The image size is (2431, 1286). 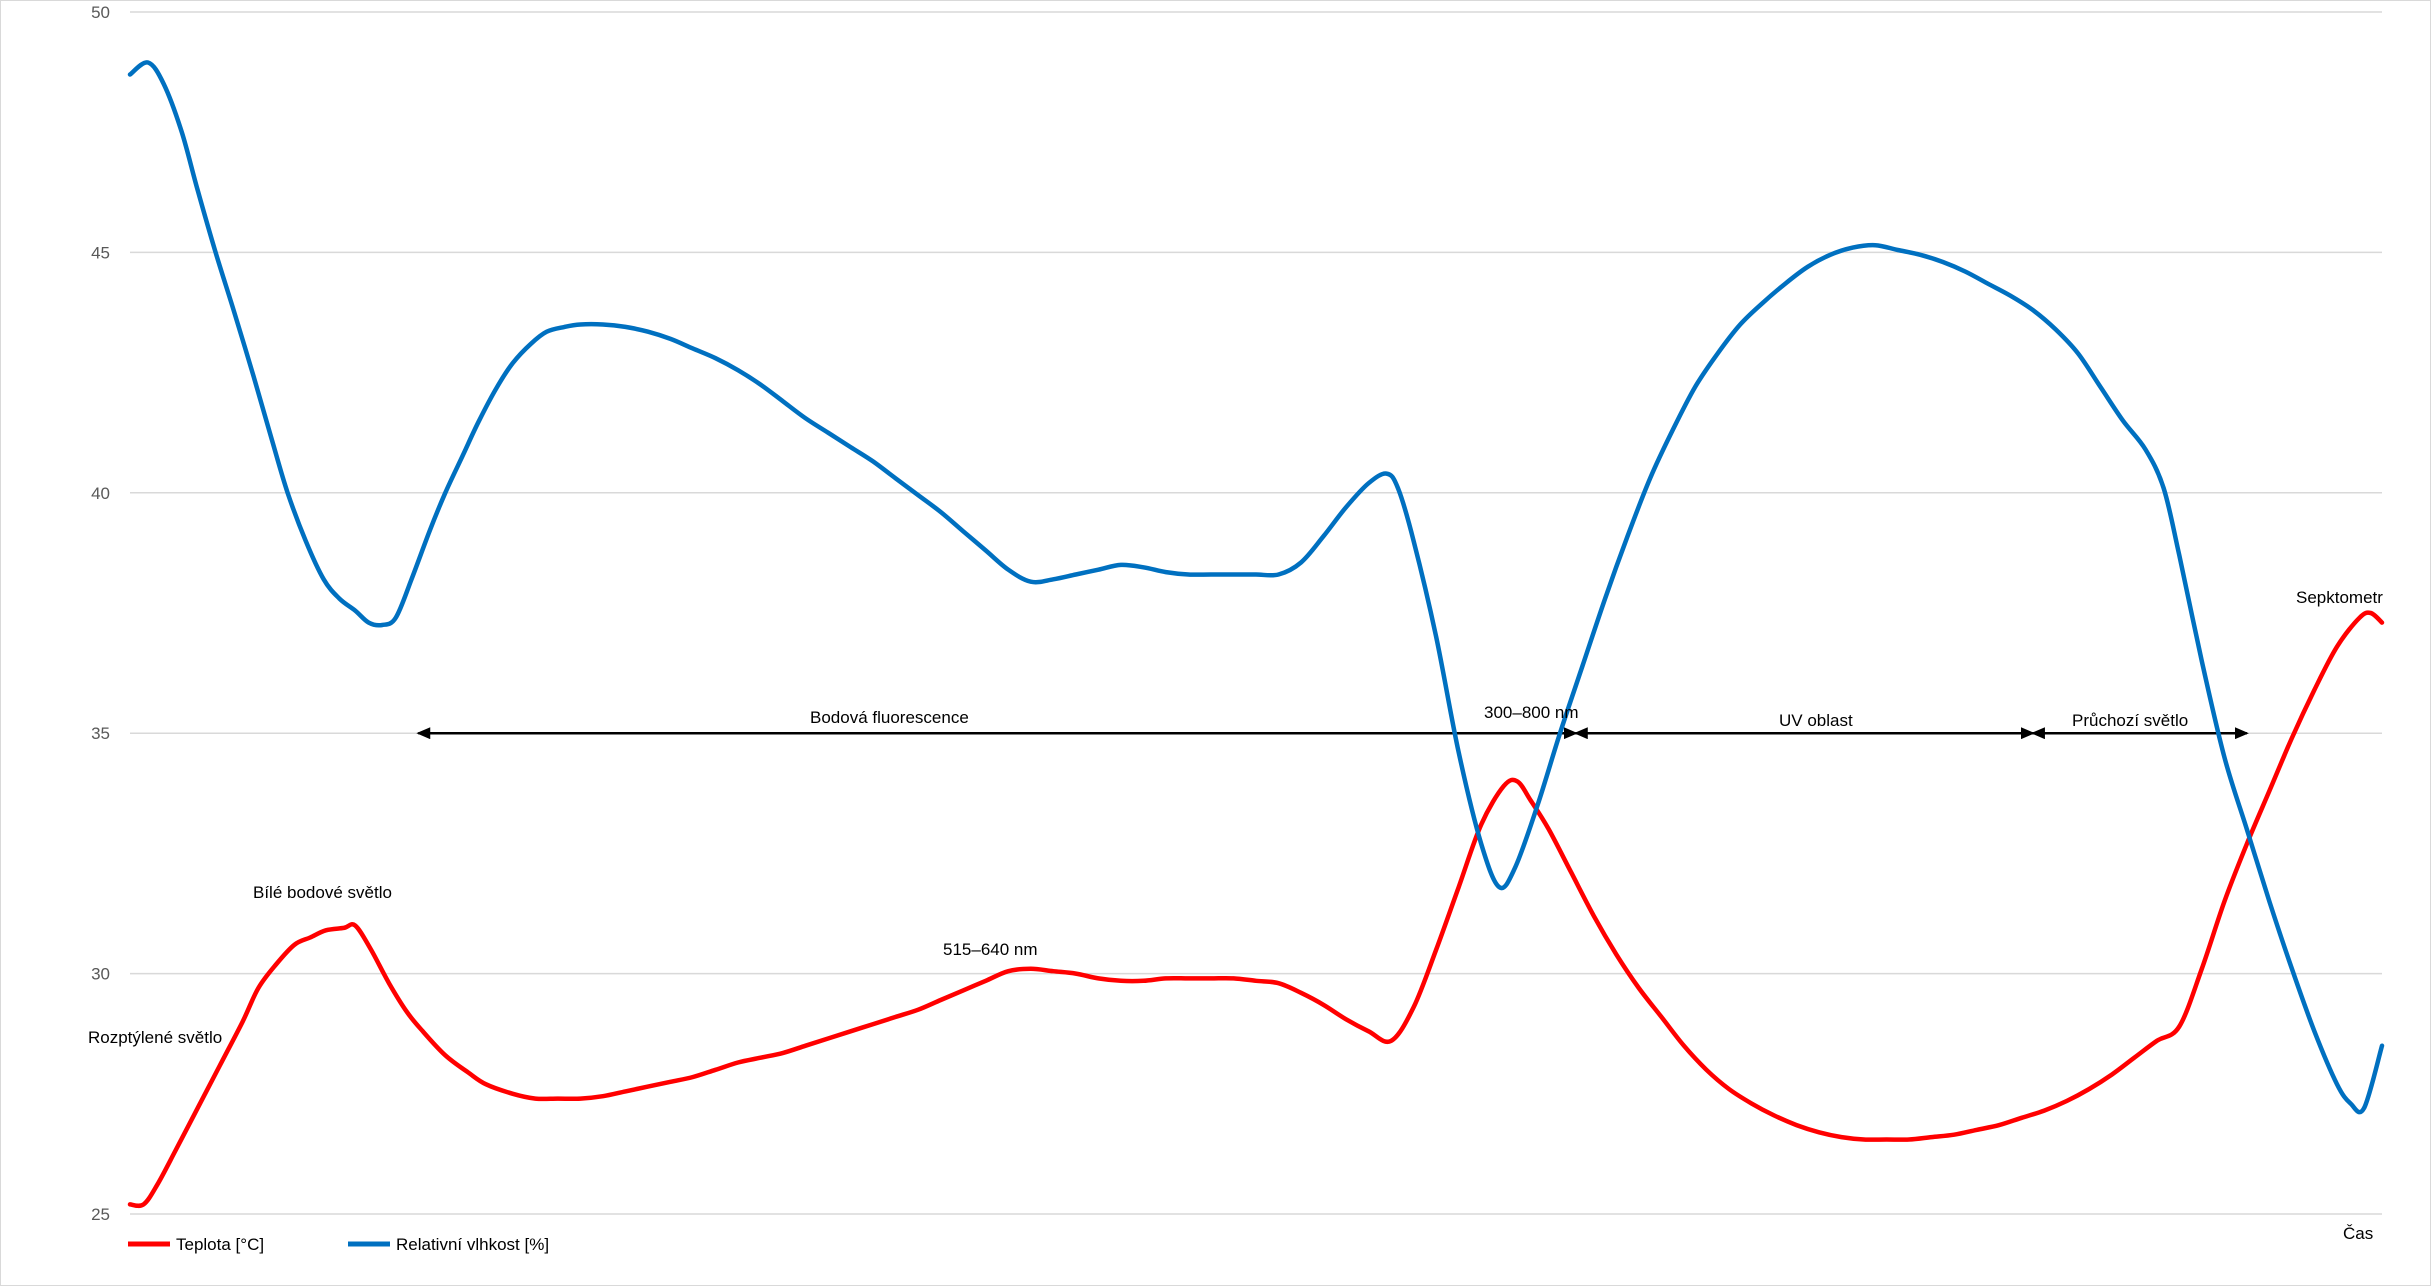 What do you see at coordinates (2358, 1233) in the screenshot?
I see `x-axis-label: Čas` at bounding box center [2358, 1233].